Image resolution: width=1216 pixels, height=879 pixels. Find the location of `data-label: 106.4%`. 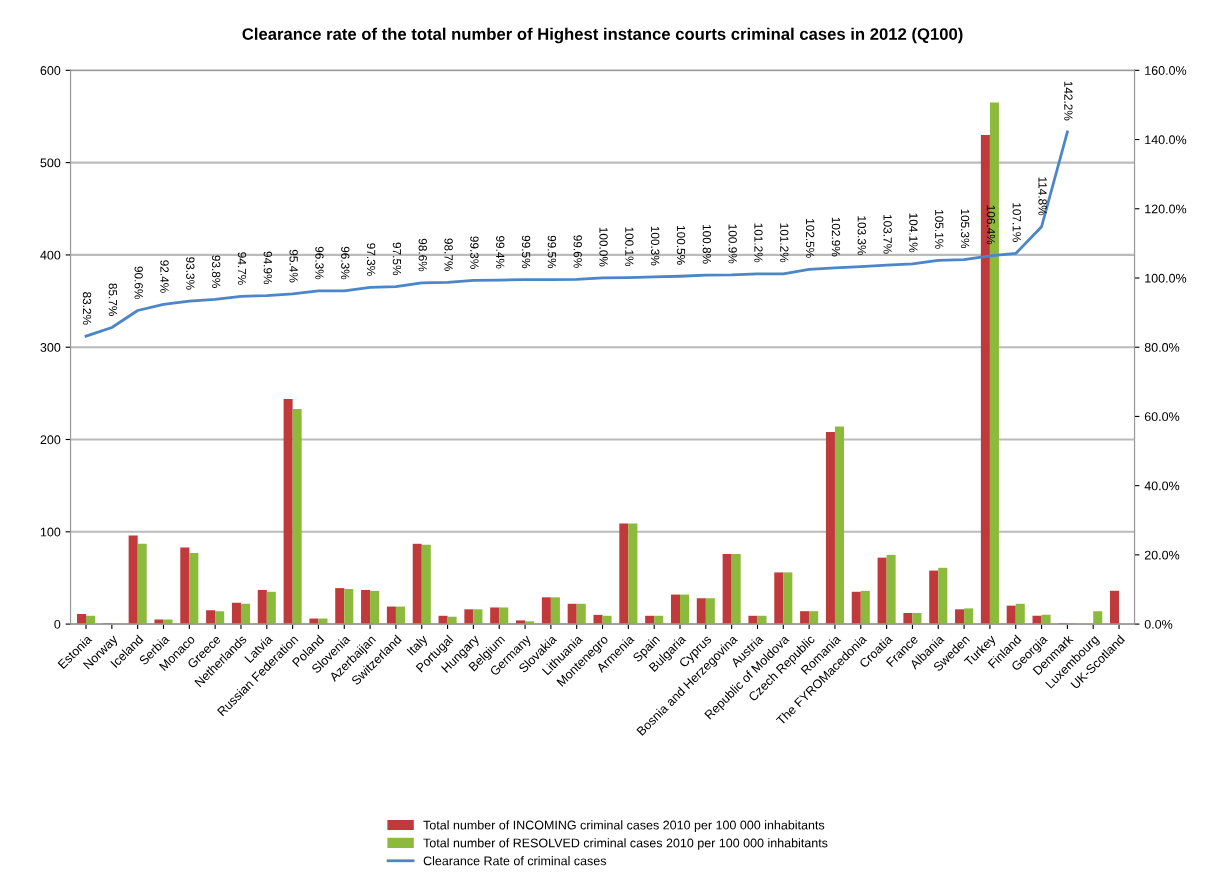

data-label: 106.4% is located at coordinates (991, 225).